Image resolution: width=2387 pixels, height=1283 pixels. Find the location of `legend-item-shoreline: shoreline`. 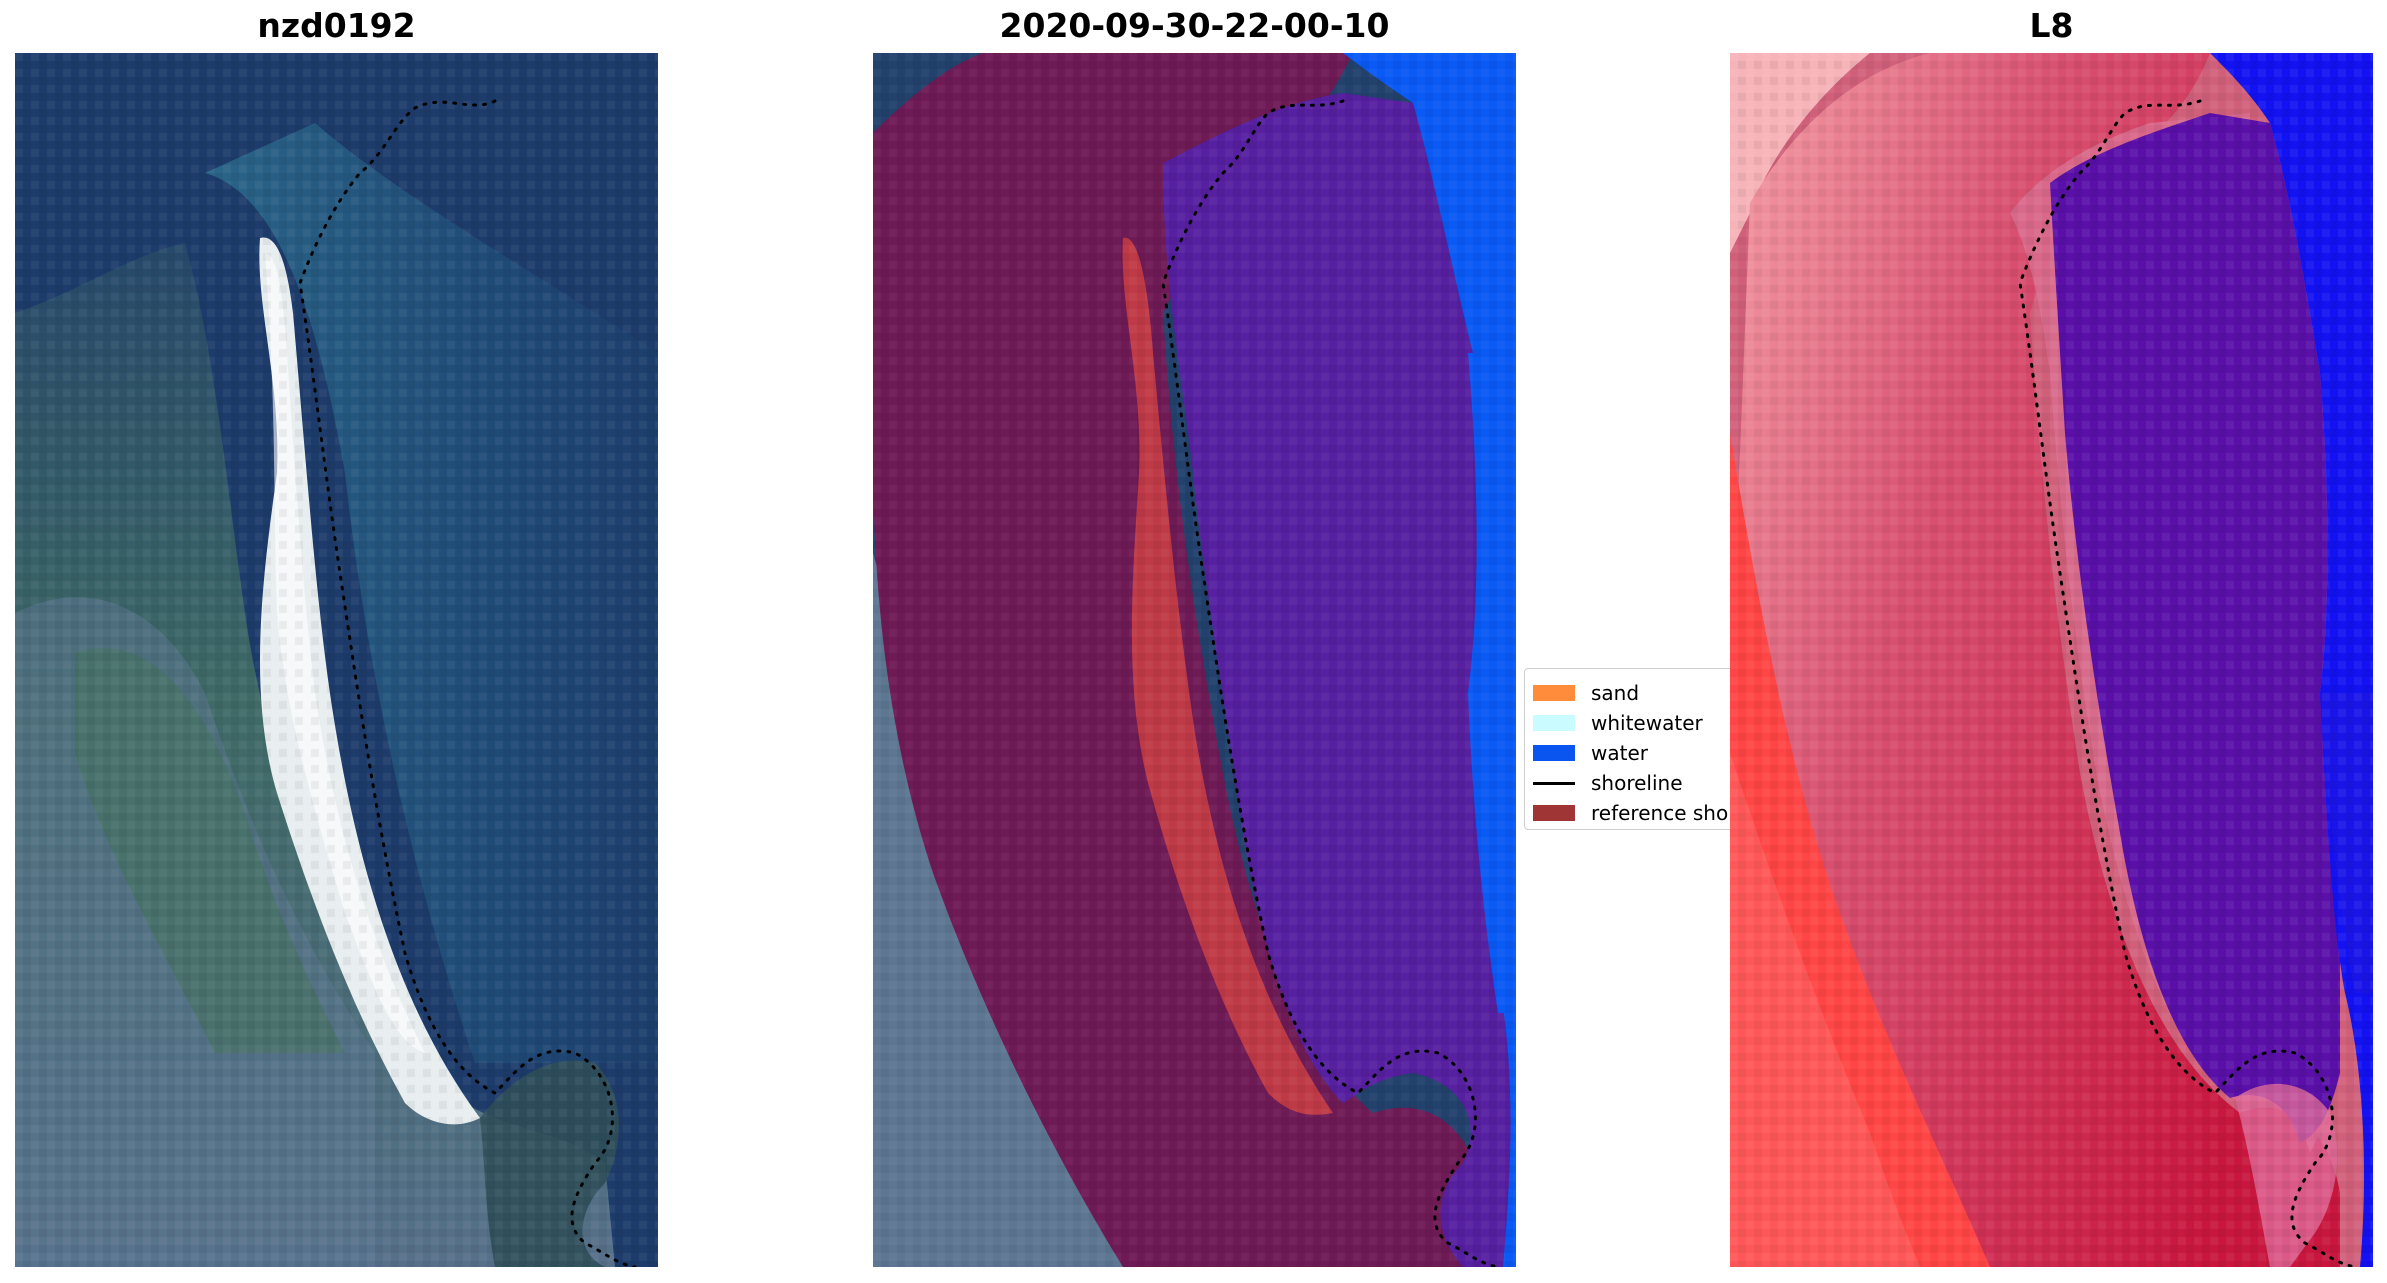

legend-item-shoreline: shoreline is located at coordinates (1608, 783).